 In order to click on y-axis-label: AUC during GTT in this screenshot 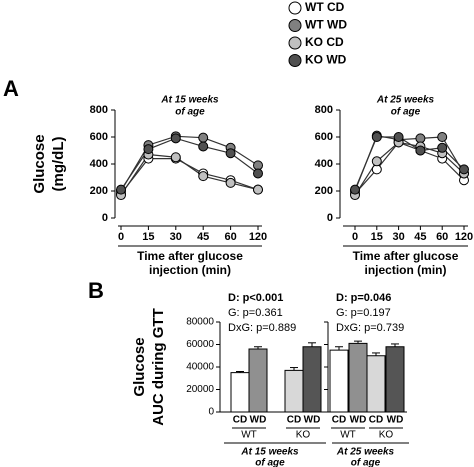, I will do `click(158, 366)`.